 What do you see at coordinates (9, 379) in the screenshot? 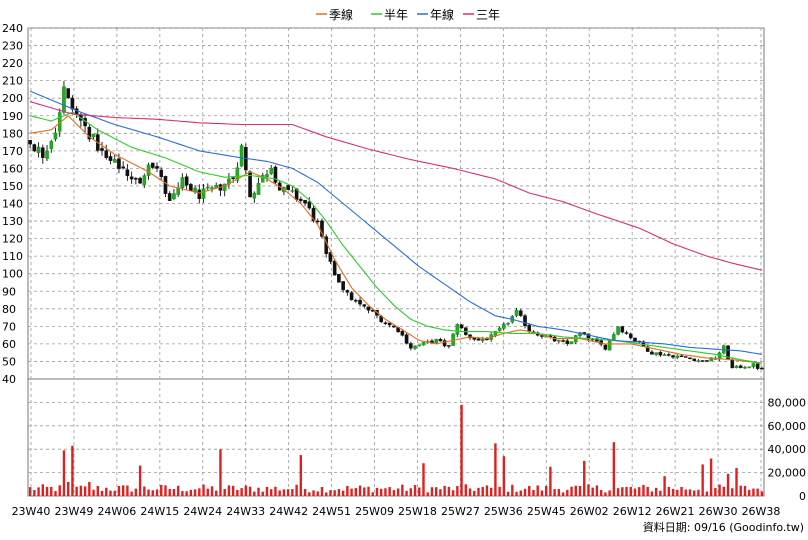
I see `price-tick-label: 40` at bounding box center [9, 379].